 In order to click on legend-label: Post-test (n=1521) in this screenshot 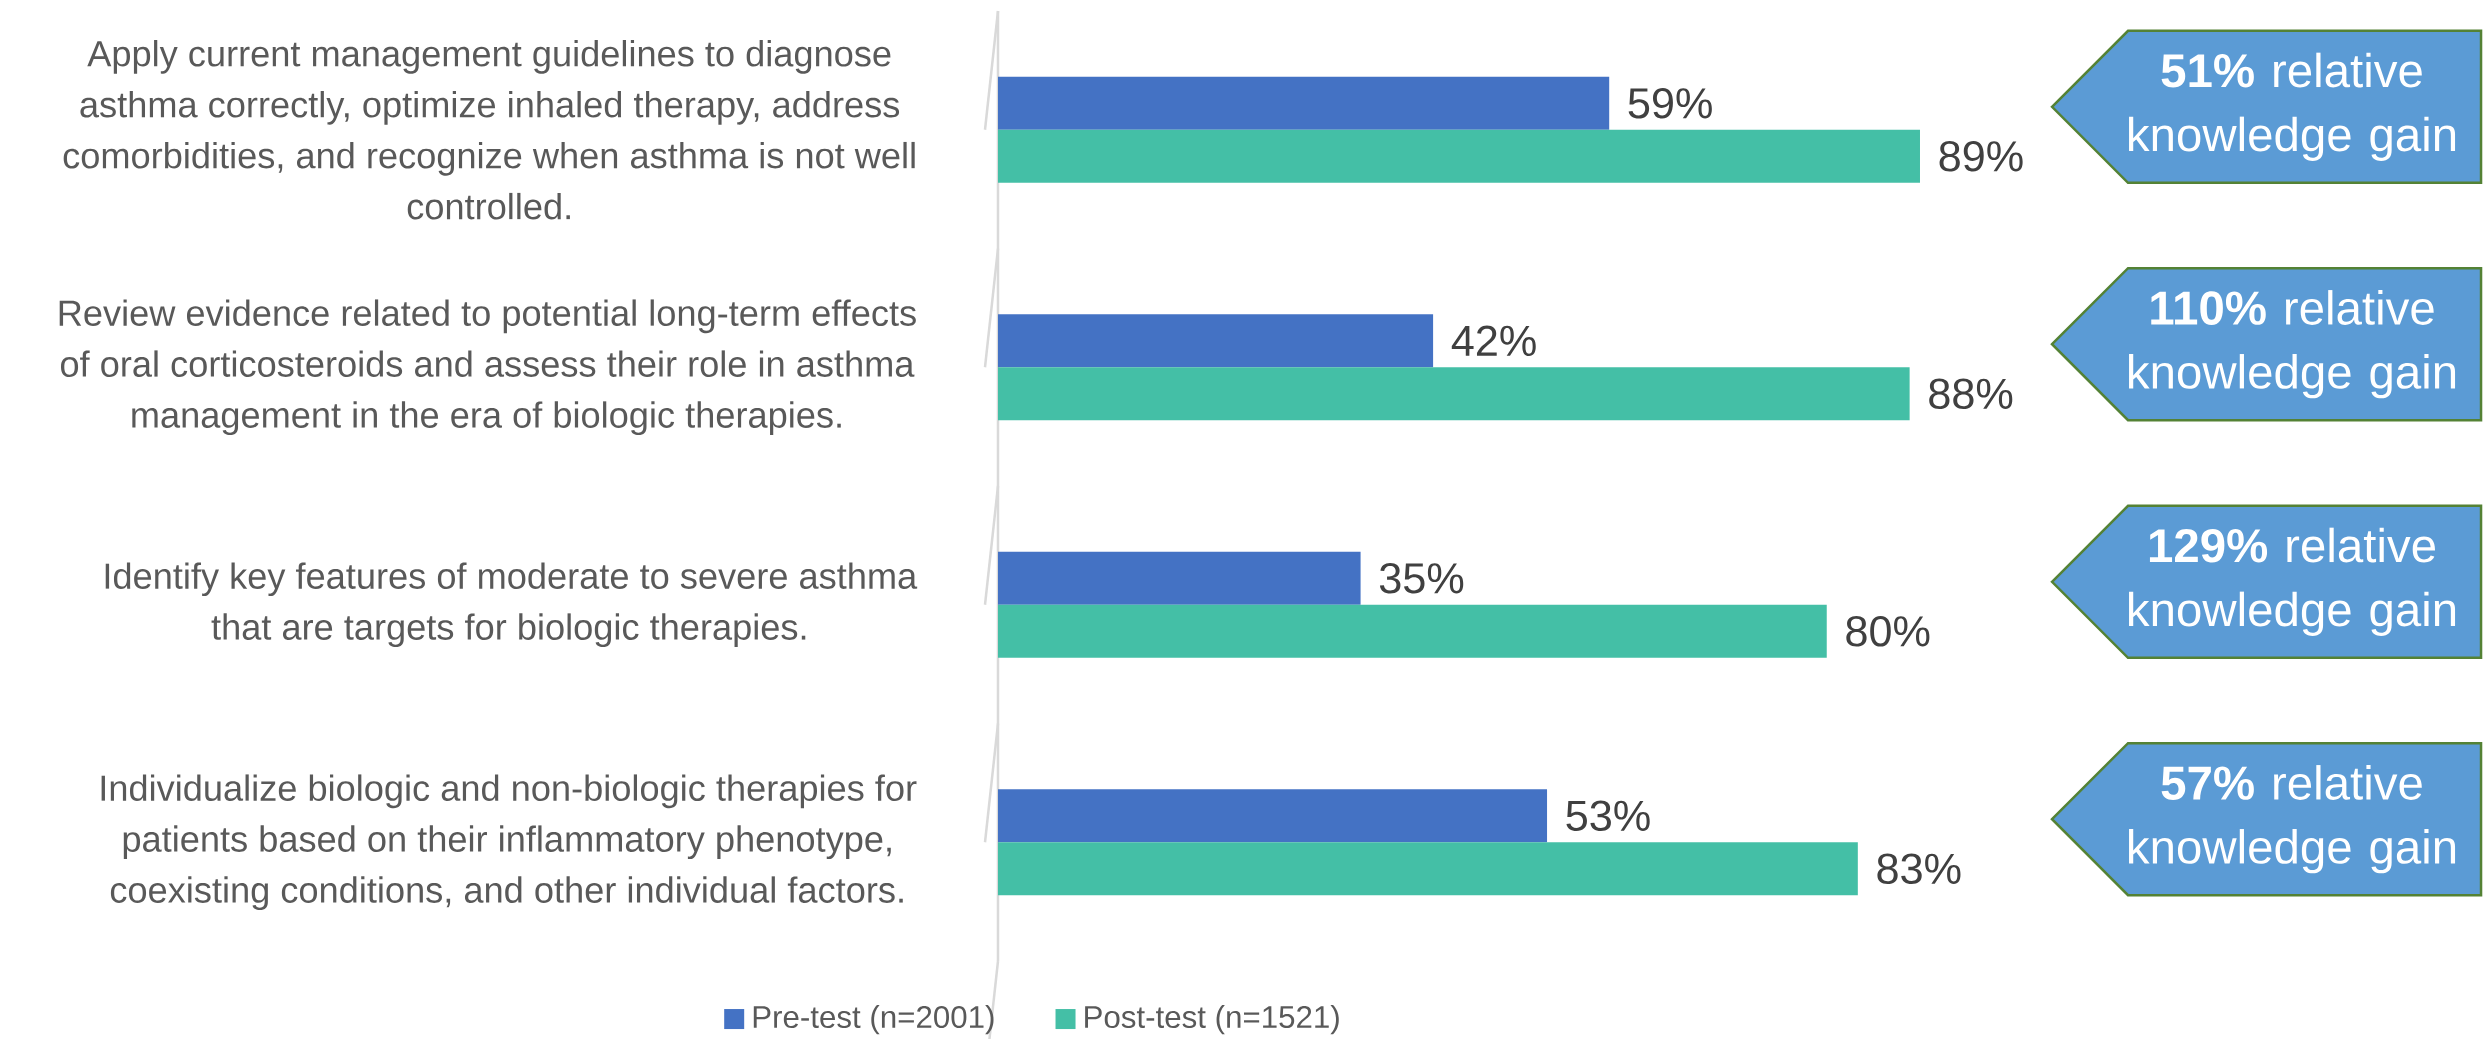, I will do `click(1212, 1020)`.